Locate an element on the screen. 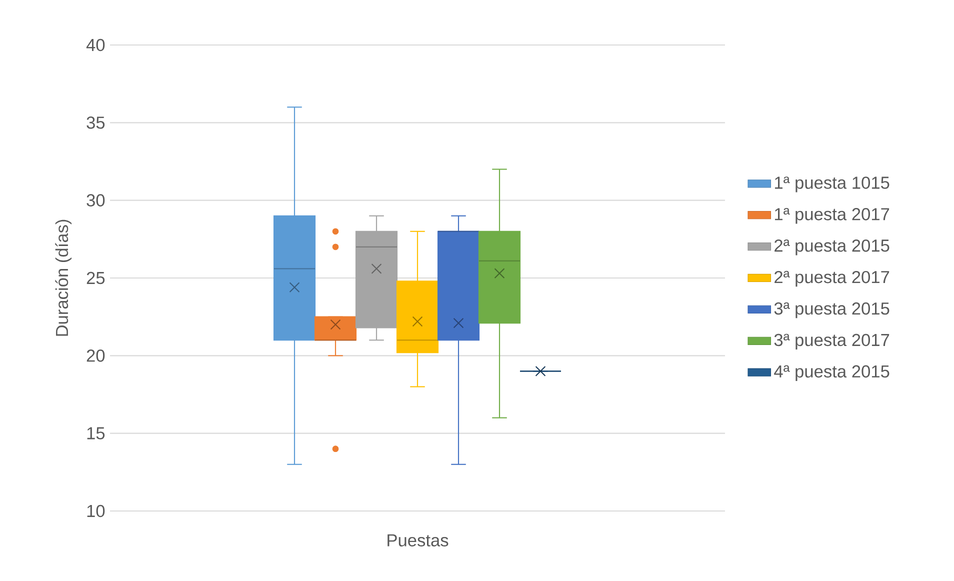 This screenshot has width=954, height=581. y-tick-label: 30 is located at coordinates (95, 200).